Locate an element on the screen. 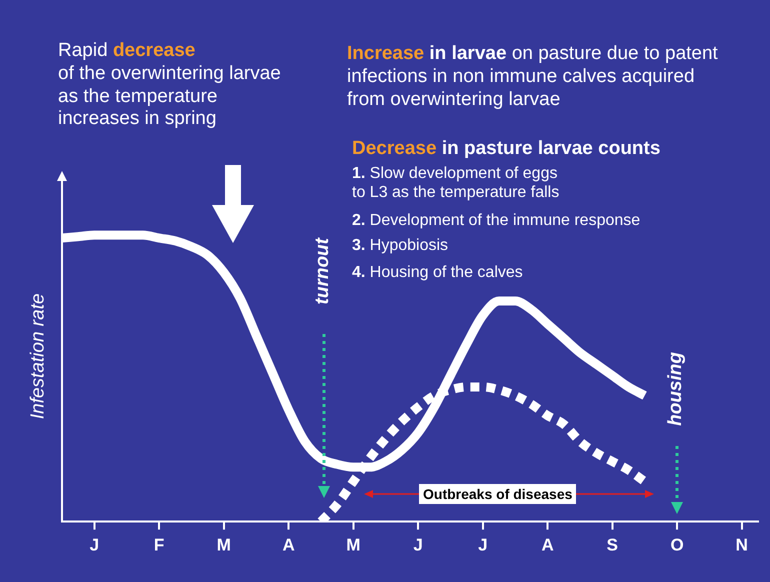  x-tick-label: N is located at coordinates (742, 544).